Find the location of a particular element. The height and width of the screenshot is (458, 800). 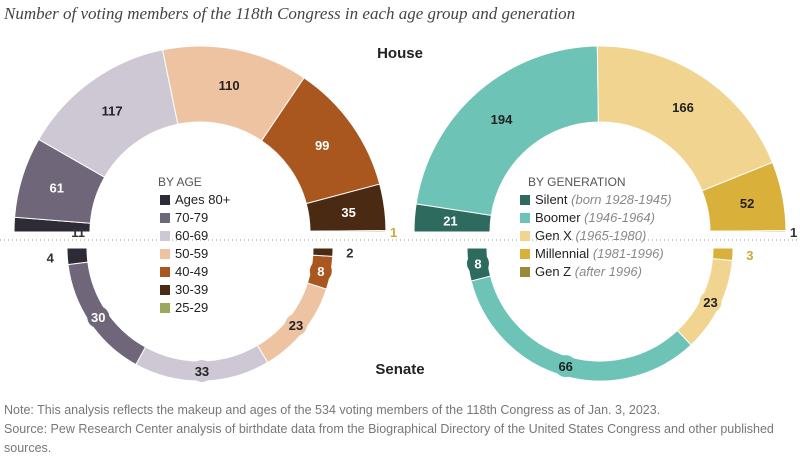

senate-value-label: 66 is located at coordinates (565, 366).